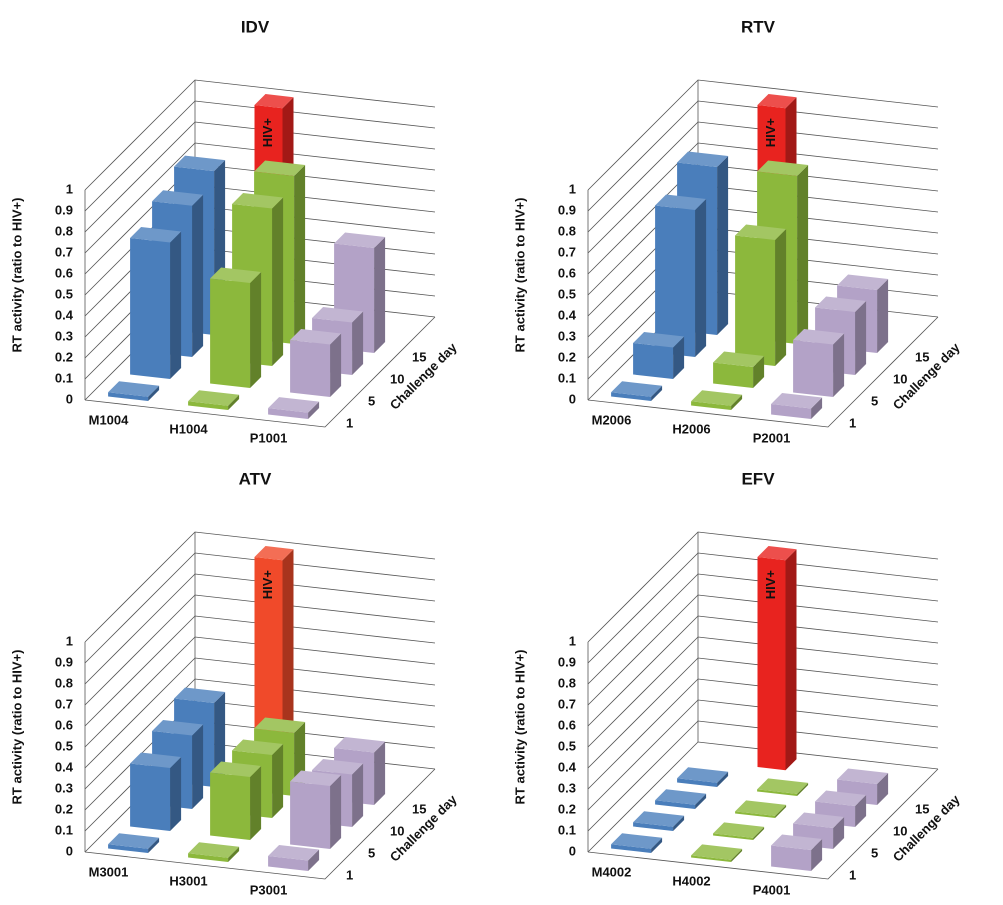 The height and width of the screenshot is (905, 1003). What do you see at coordinates (758, 478) in the screenshot?
I see `chart-title: EFV` at bounding box center [758, 478].